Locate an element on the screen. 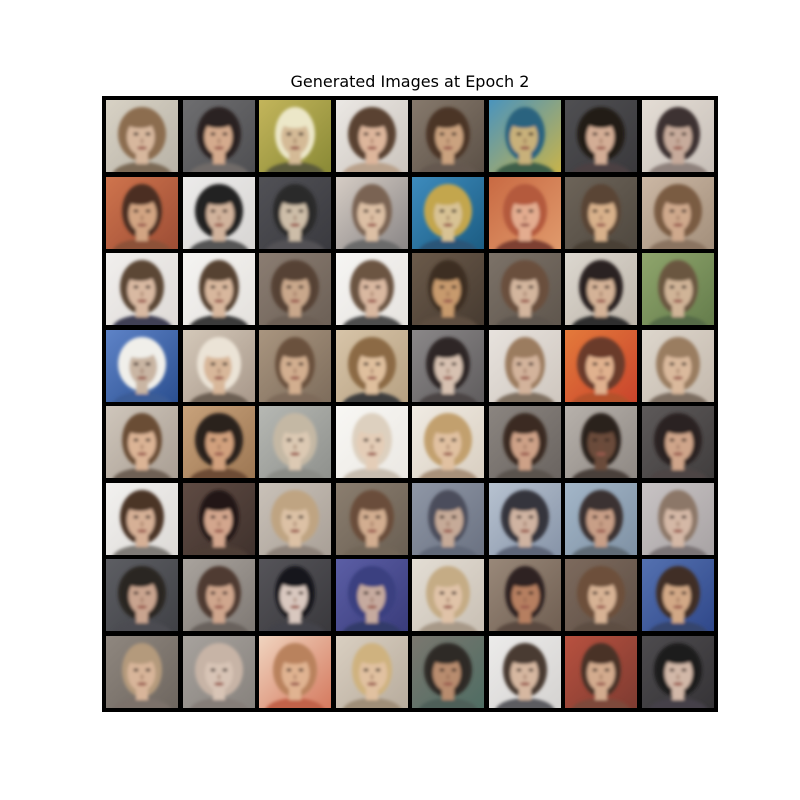 The image size is (800, 800). figure-title: Generated Images at Epoch 2 is located at coordinates (410, 81).